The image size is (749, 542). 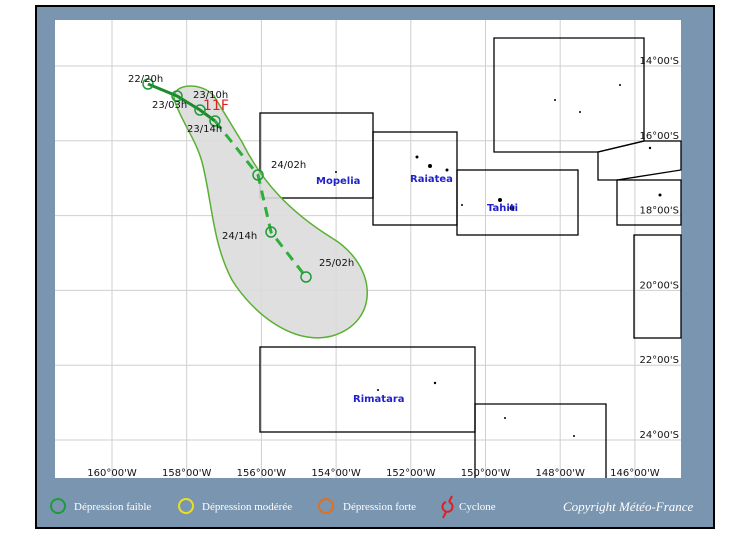 What do you see at coordinates (411, 473) in the screenshot?
I see `longitude-label: 152°00'W` at bounding box center [411, 473].